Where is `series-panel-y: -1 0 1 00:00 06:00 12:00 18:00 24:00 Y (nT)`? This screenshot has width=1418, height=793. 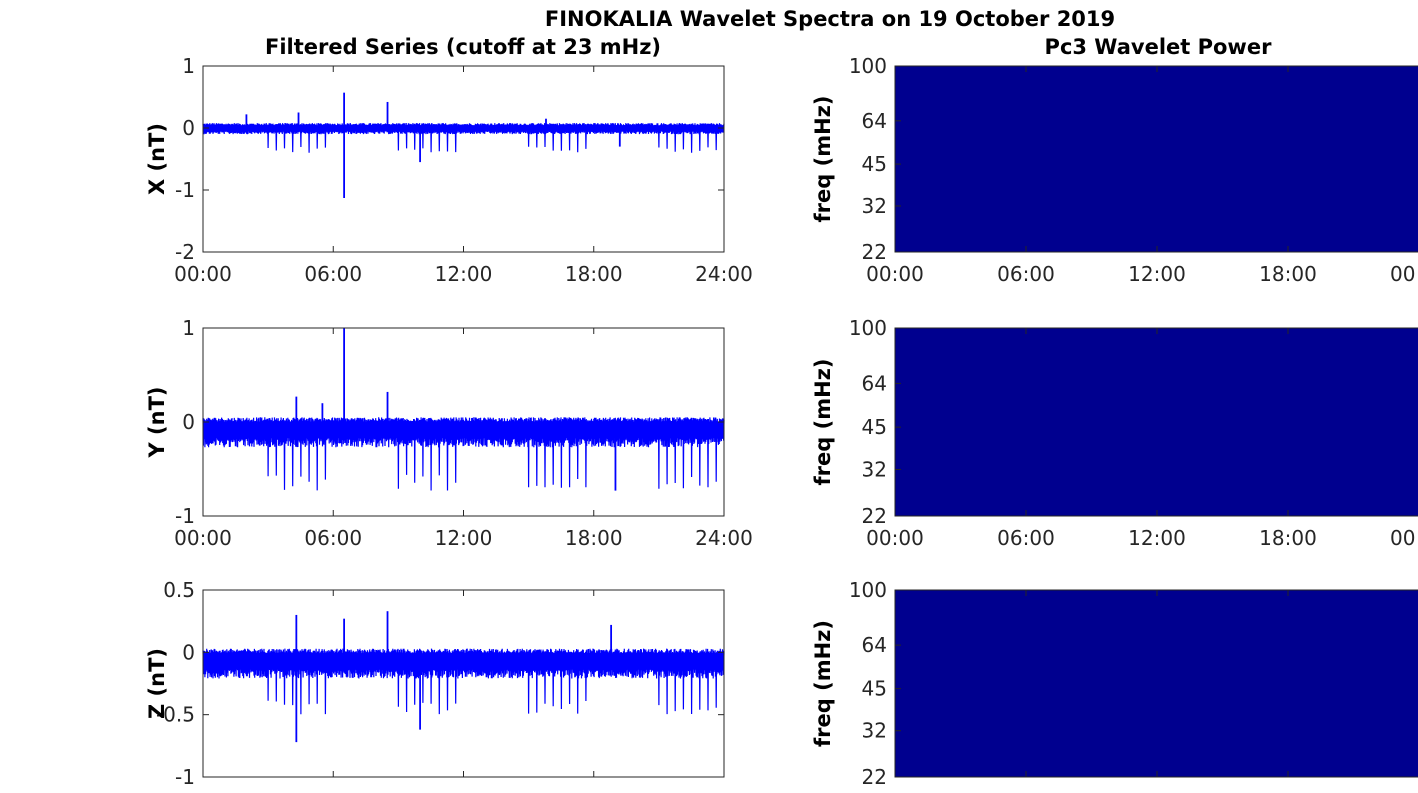
series-panel-y: -1 0 1 00:00 06:00 12:00 18:00 24:00 Y (nT) is located at coordinates (449, 433).